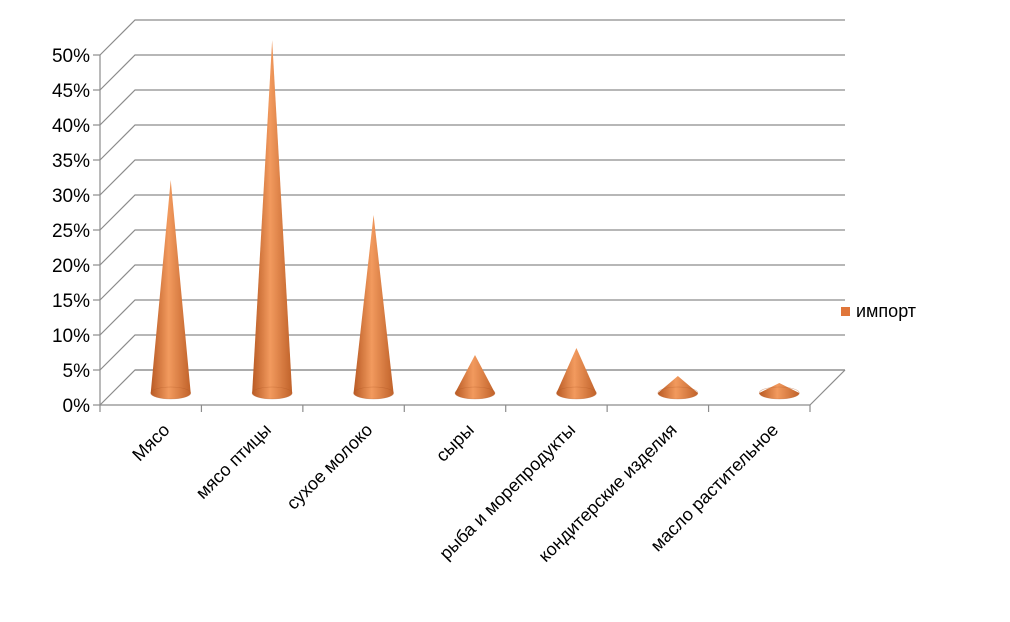 The image size is (1010, 622). I want to click on y-tick-label: 15%, so click(71, 301).